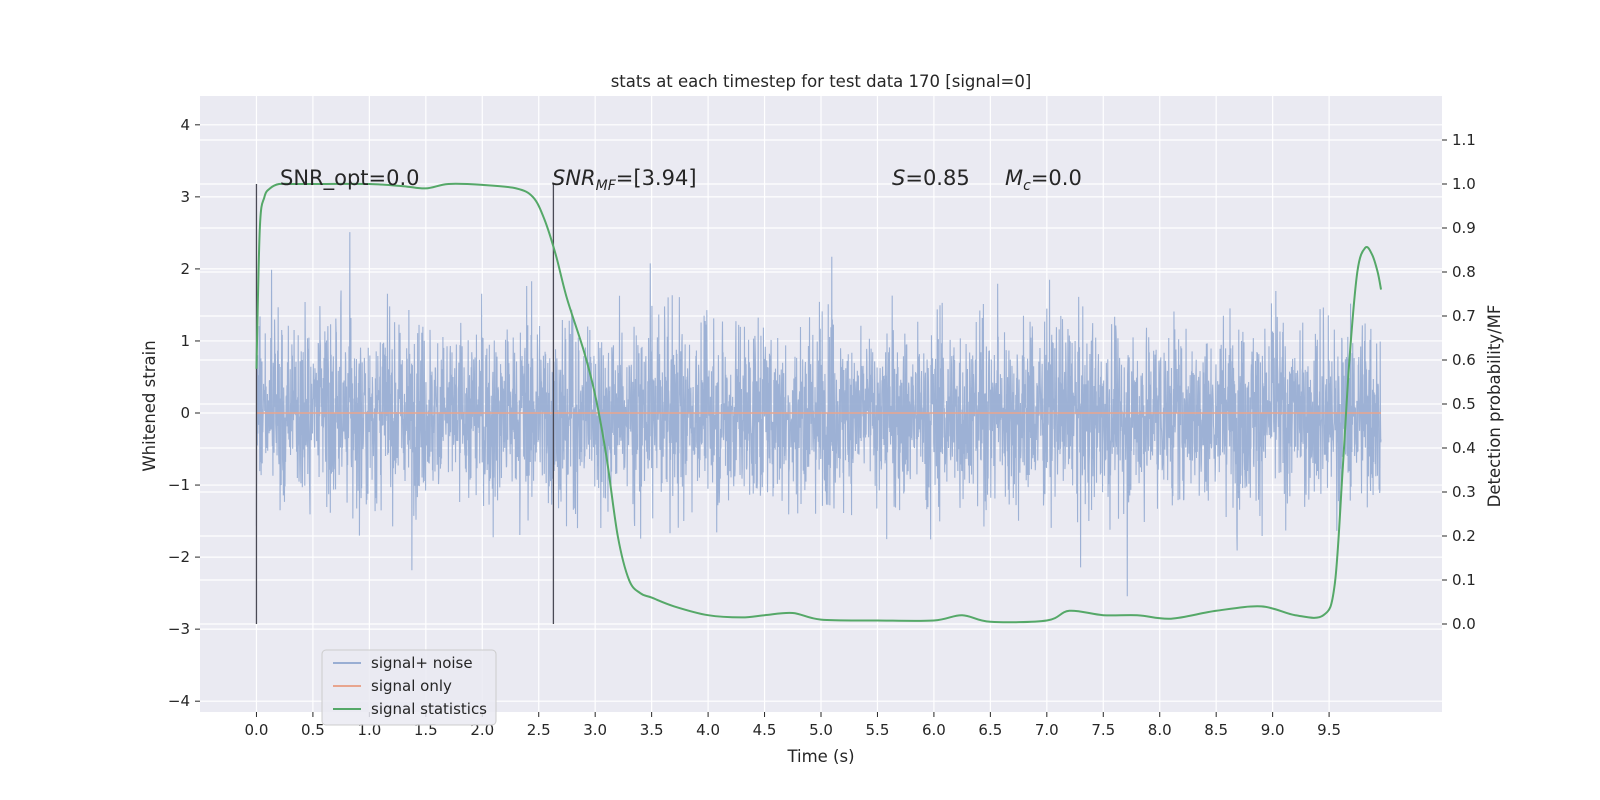 The width and height of the screenshot is (1600, 800). Describe the element at coordinates (185, 413) in the screenshot. I see `y-tick-label: 0` at that location.